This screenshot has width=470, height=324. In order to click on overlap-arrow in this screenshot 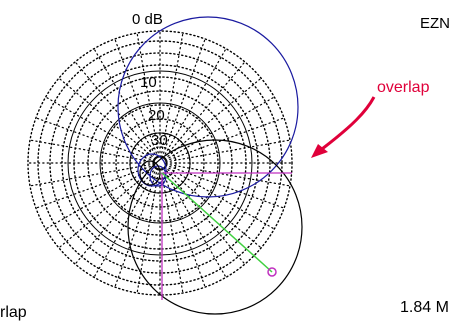, I will do `click(348, 123)`.